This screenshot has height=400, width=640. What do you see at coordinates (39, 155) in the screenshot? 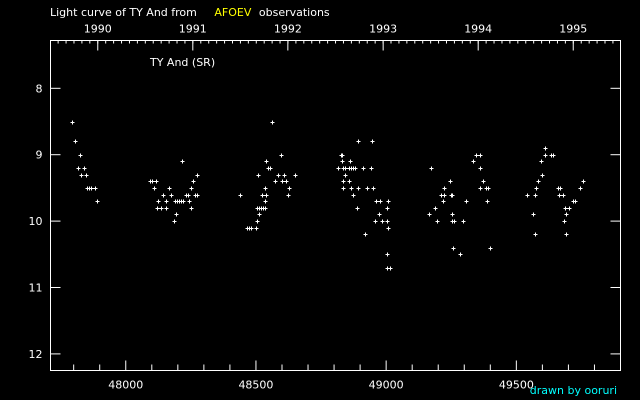
I see `y-tick-label: 9` at bounding box center [39, 155].